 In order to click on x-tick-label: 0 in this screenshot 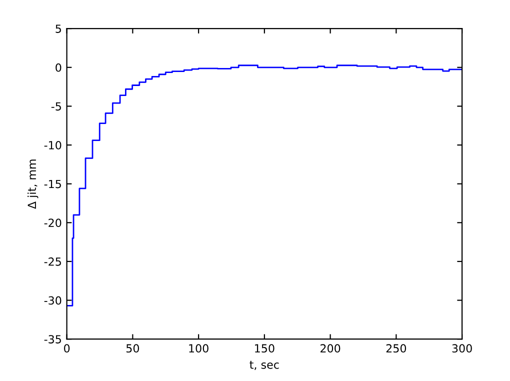, I will do `click(67, 348)`.